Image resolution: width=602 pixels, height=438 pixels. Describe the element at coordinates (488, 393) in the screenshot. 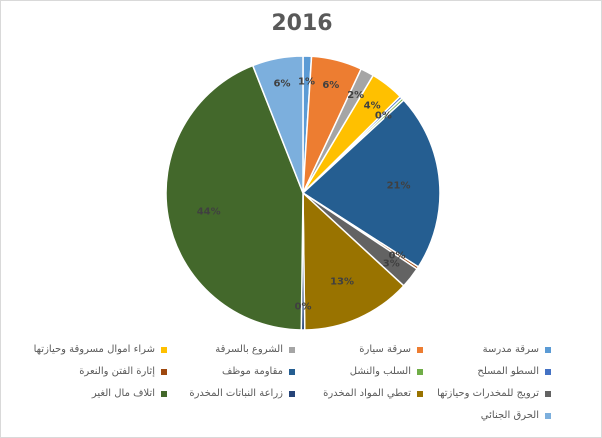

I see `legend-label: ترويج للمخدرات وحيازتها` at that location.